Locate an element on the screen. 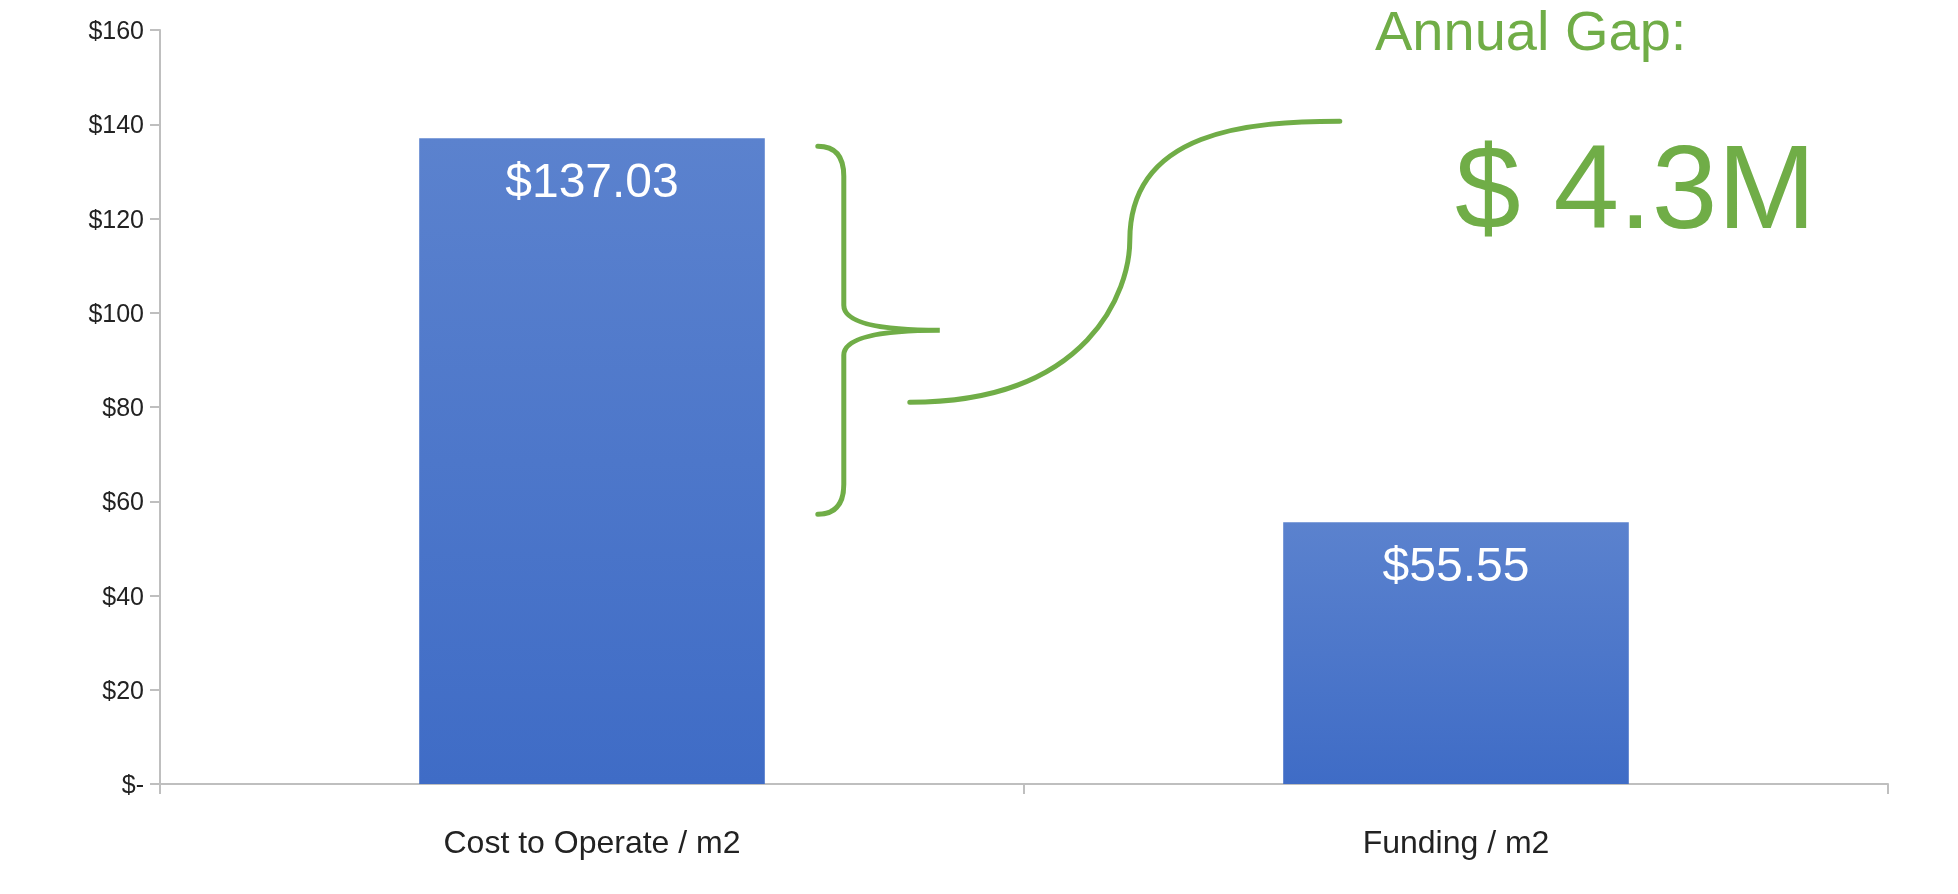 This screenshot has height=894, width=1958. data-label: $55.55 is located at coordinates (1456, 564).